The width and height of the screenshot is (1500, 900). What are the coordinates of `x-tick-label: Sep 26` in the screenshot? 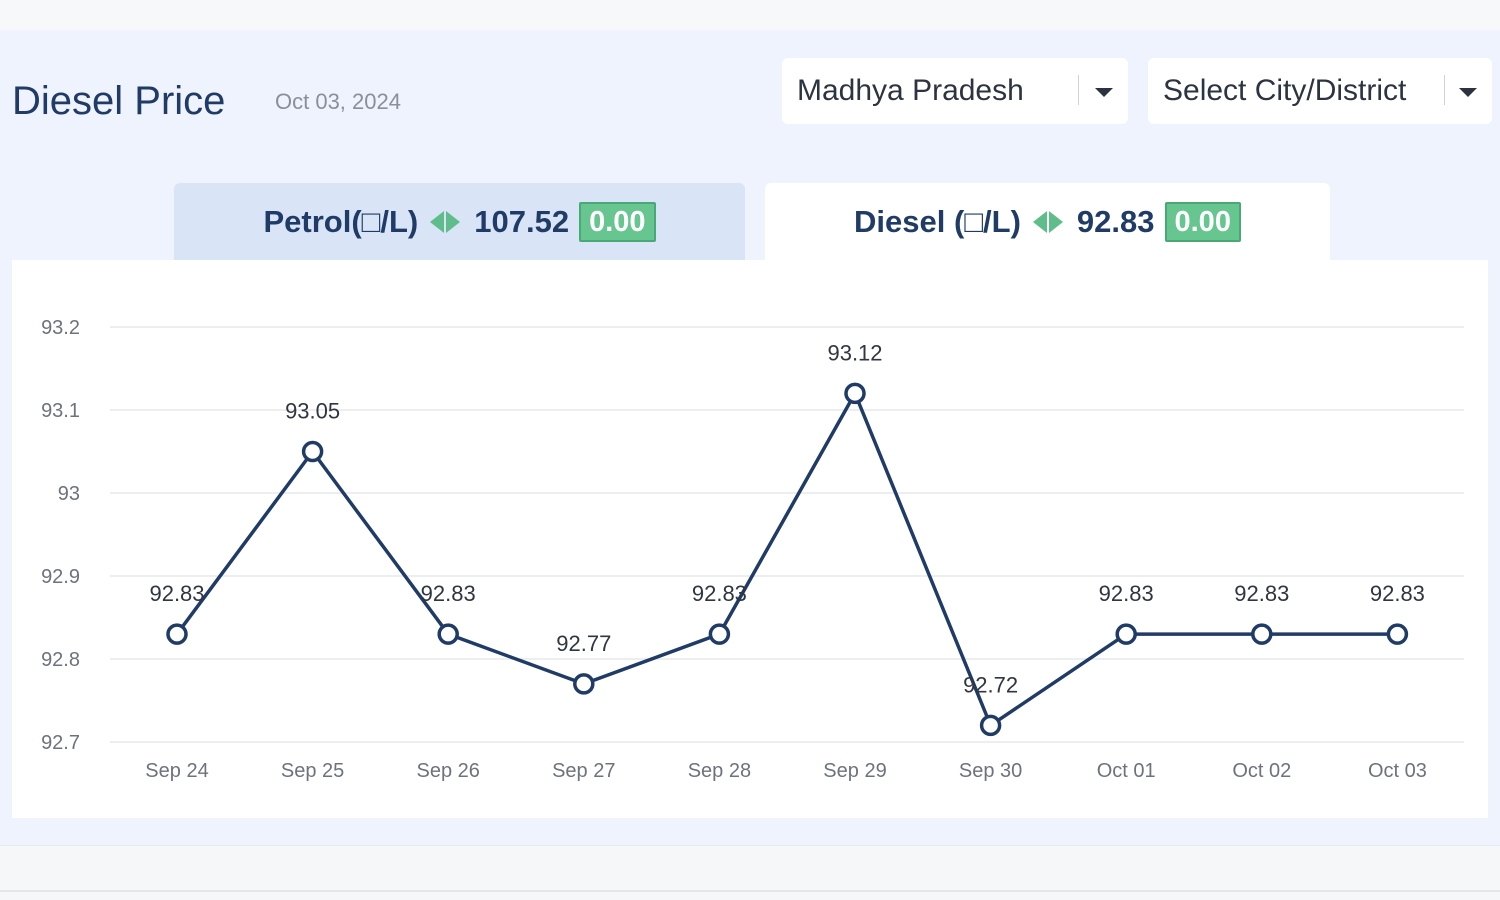 It's located at (448, 771).